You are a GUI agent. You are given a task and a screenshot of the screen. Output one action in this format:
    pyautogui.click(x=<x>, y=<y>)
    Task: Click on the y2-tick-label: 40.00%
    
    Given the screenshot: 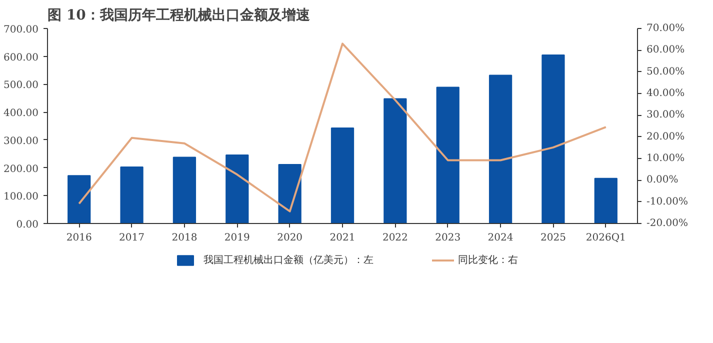 What is the action you would take?
    pyautogui.click(x=665, y=93)
    